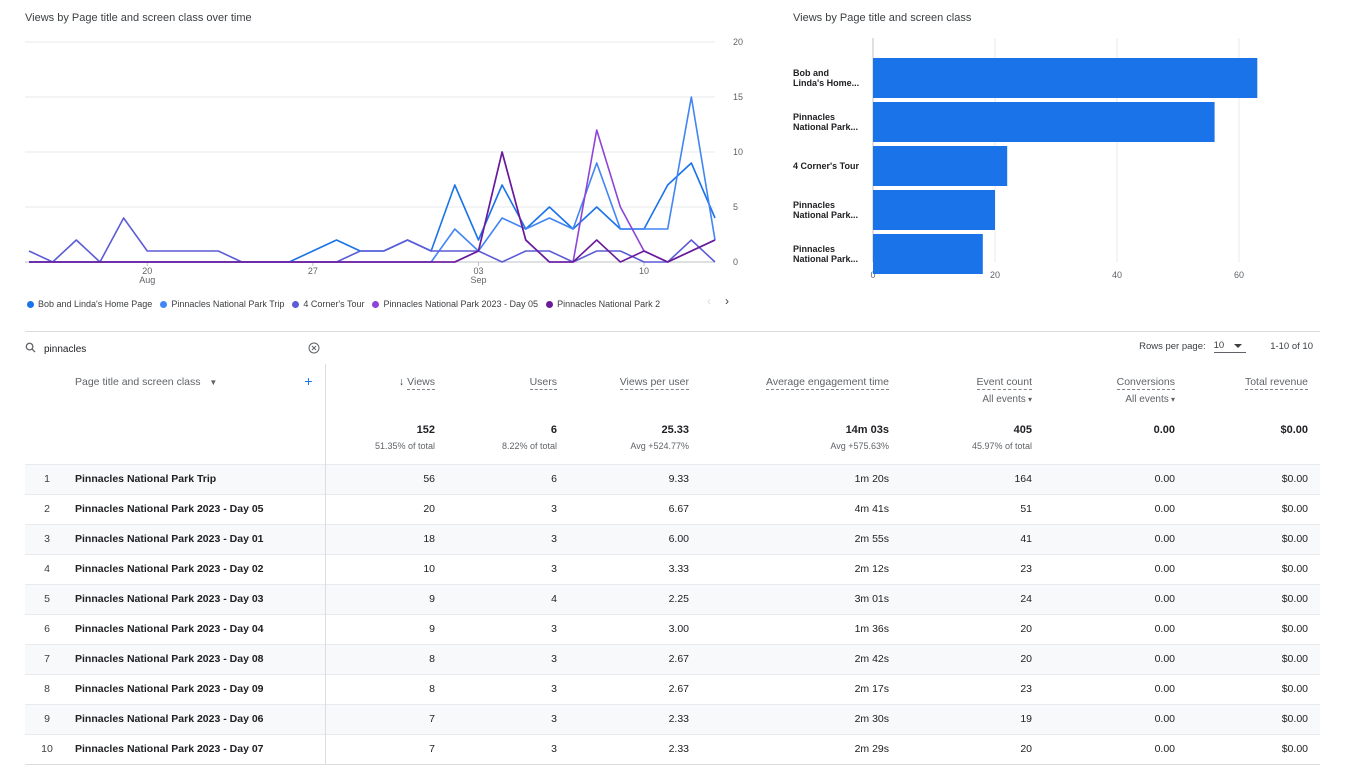 The image size is (1347, 780). What do you see at coordinates (47, 508) in the screenshot?
I see `row-rank: 2` at bounding box center [47, 508].